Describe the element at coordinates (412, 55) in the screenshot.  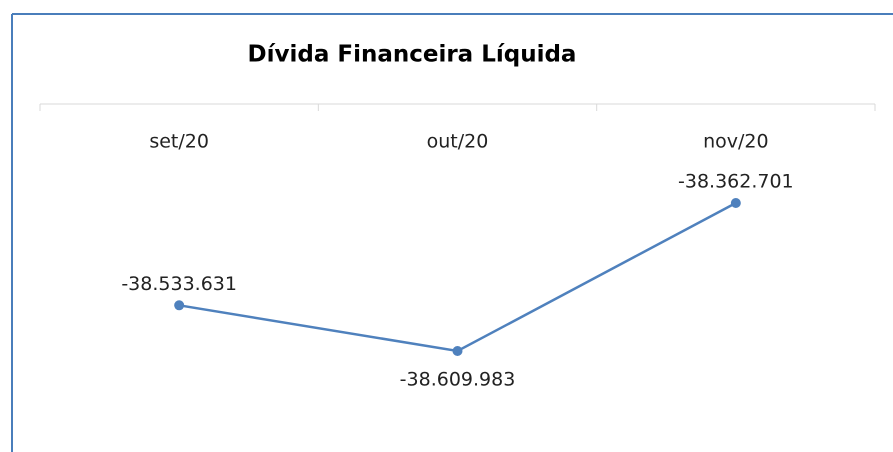
I see `chart-title: Dívida Financeira Líquida` at that location.